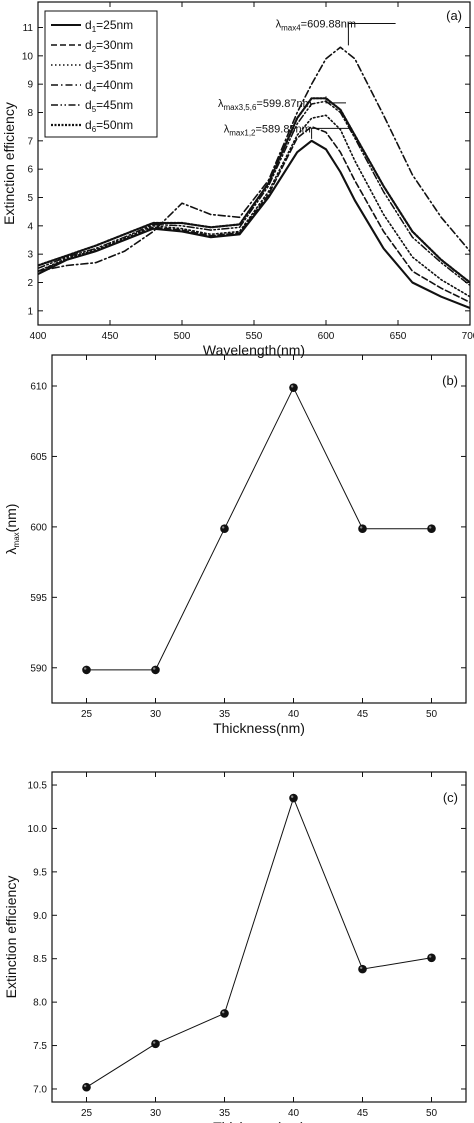 This screenshot has width=474, height=1123. I want to click on peak-annotation: λmax4=609.88nm, so click(316, 26).